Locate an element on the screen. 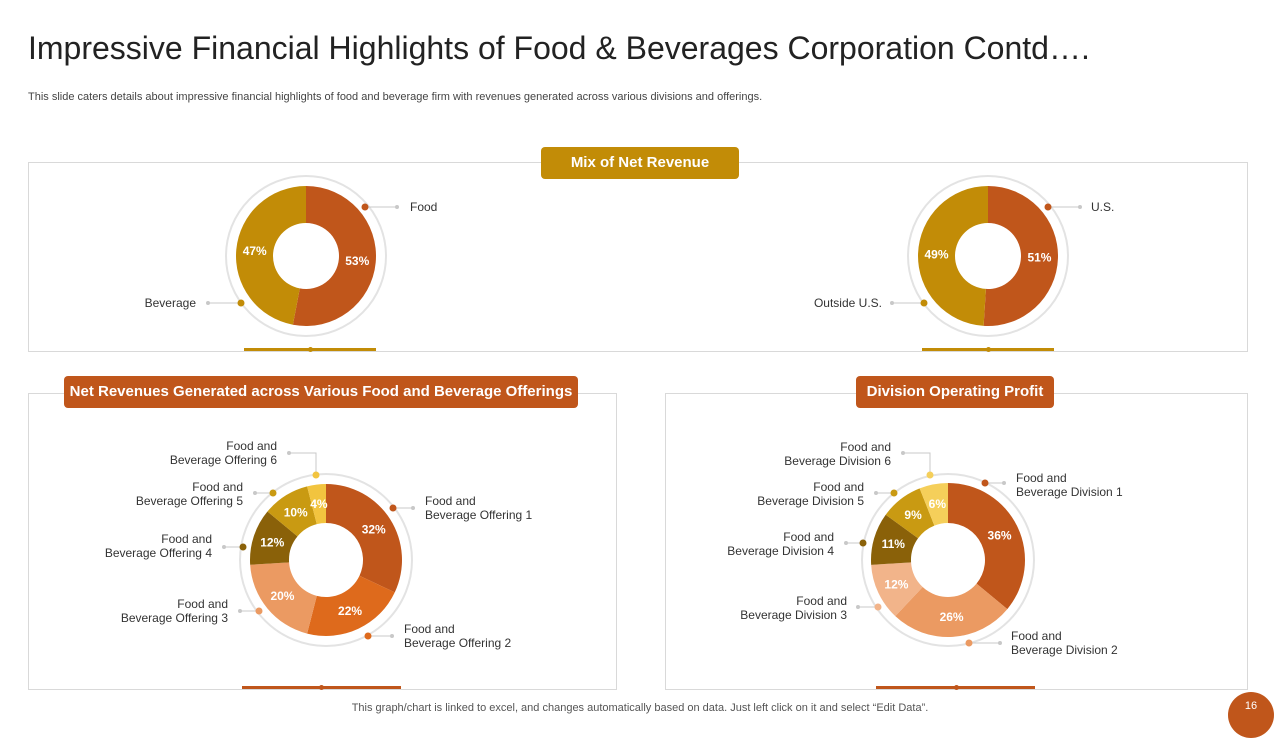  legend-label: Beverage Offering 3 is located at coordinates (175, 618).